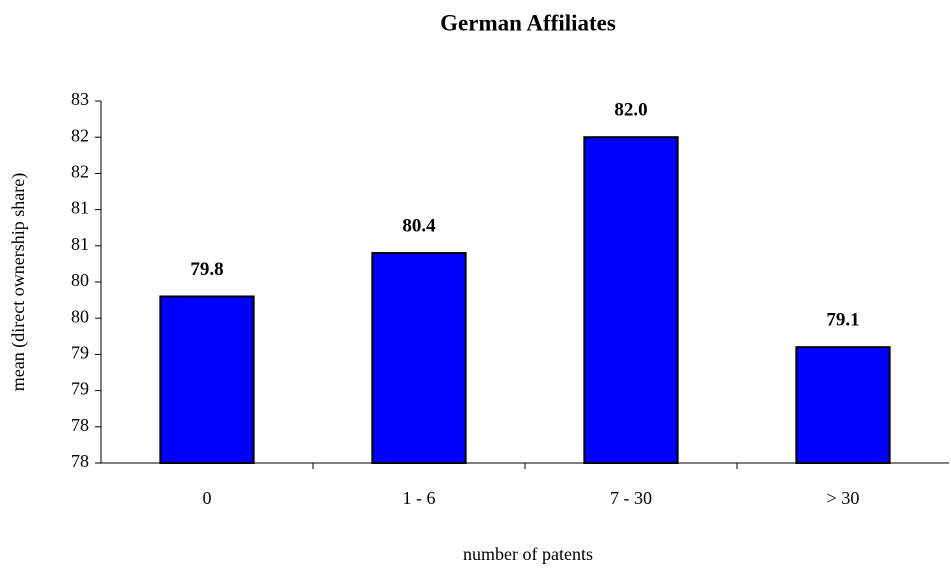  I want to click on y-tick-label: 83, so click(80, 99).